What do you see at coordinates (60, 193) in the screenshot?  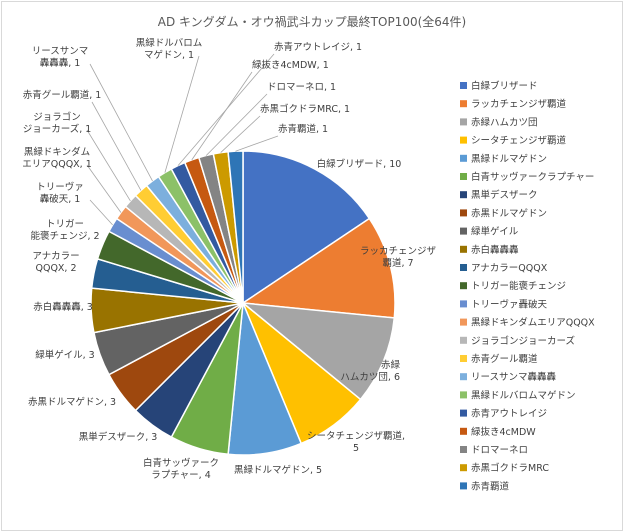 I see `slice-data-label: トリーヴァ轟破天, 1` at bounding box center [60, 193].